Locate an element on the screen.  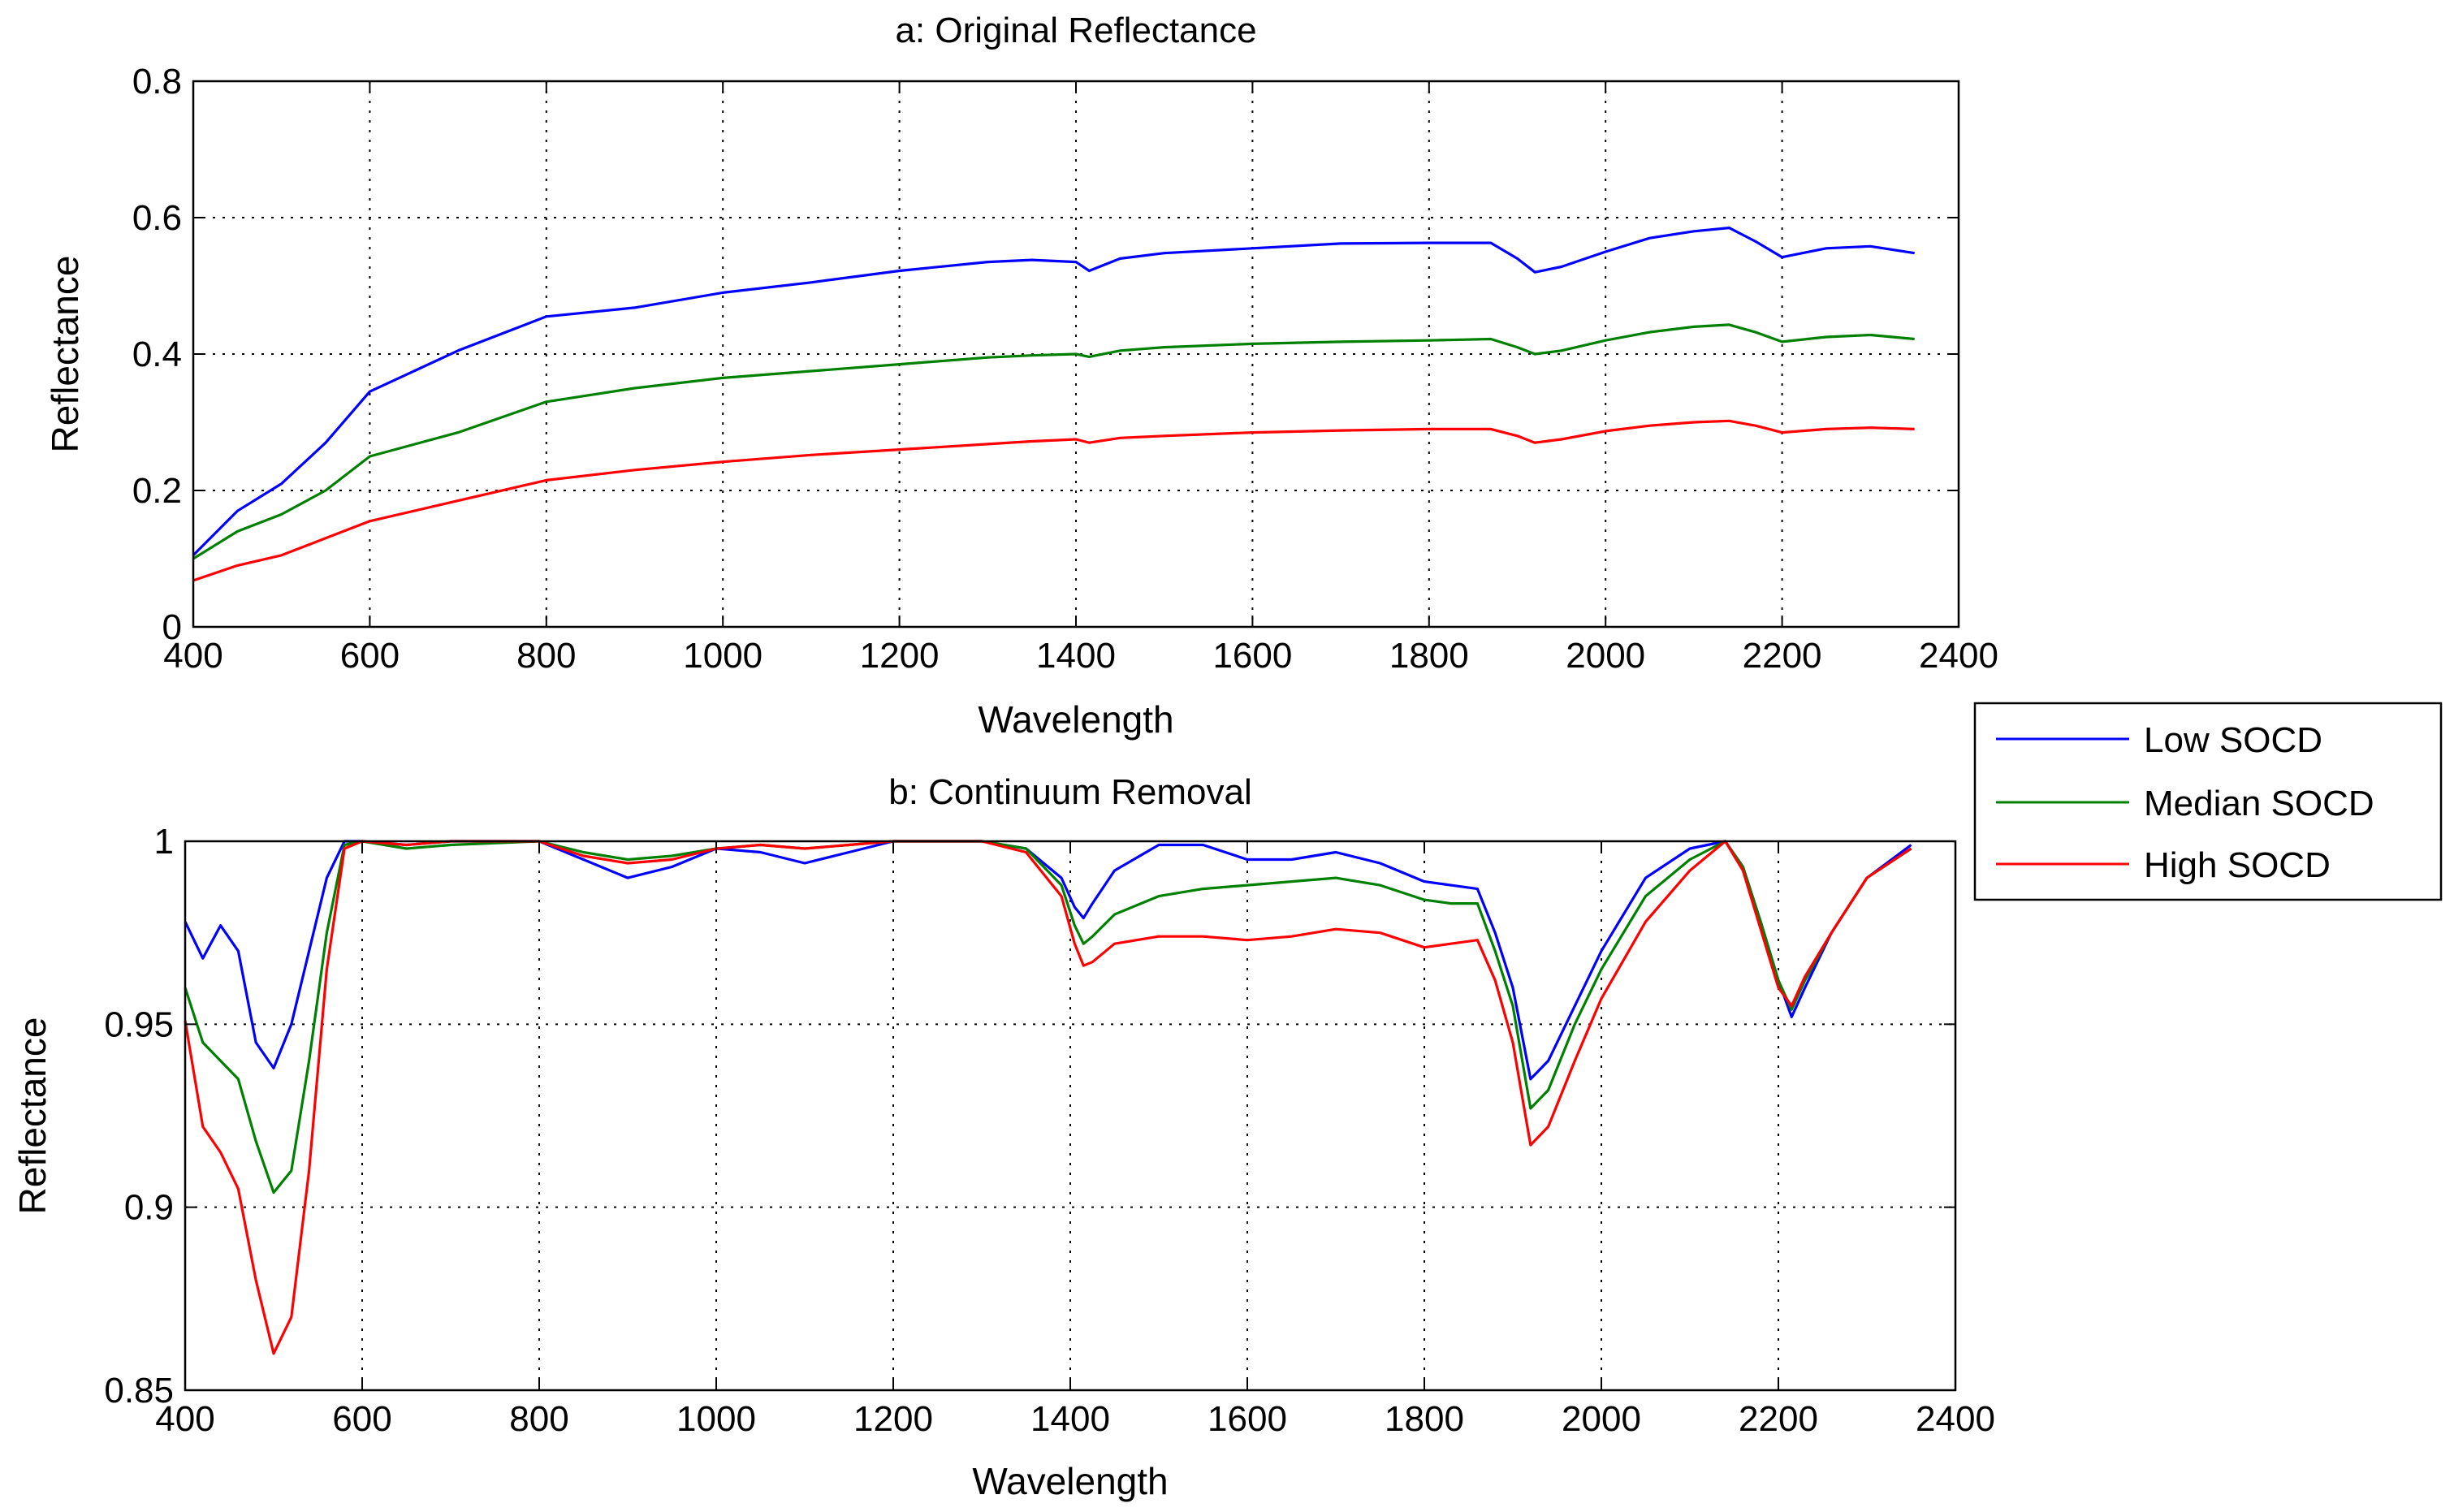
plot-a-ytick-label: 0.2 is located at coordinates (157, 491).